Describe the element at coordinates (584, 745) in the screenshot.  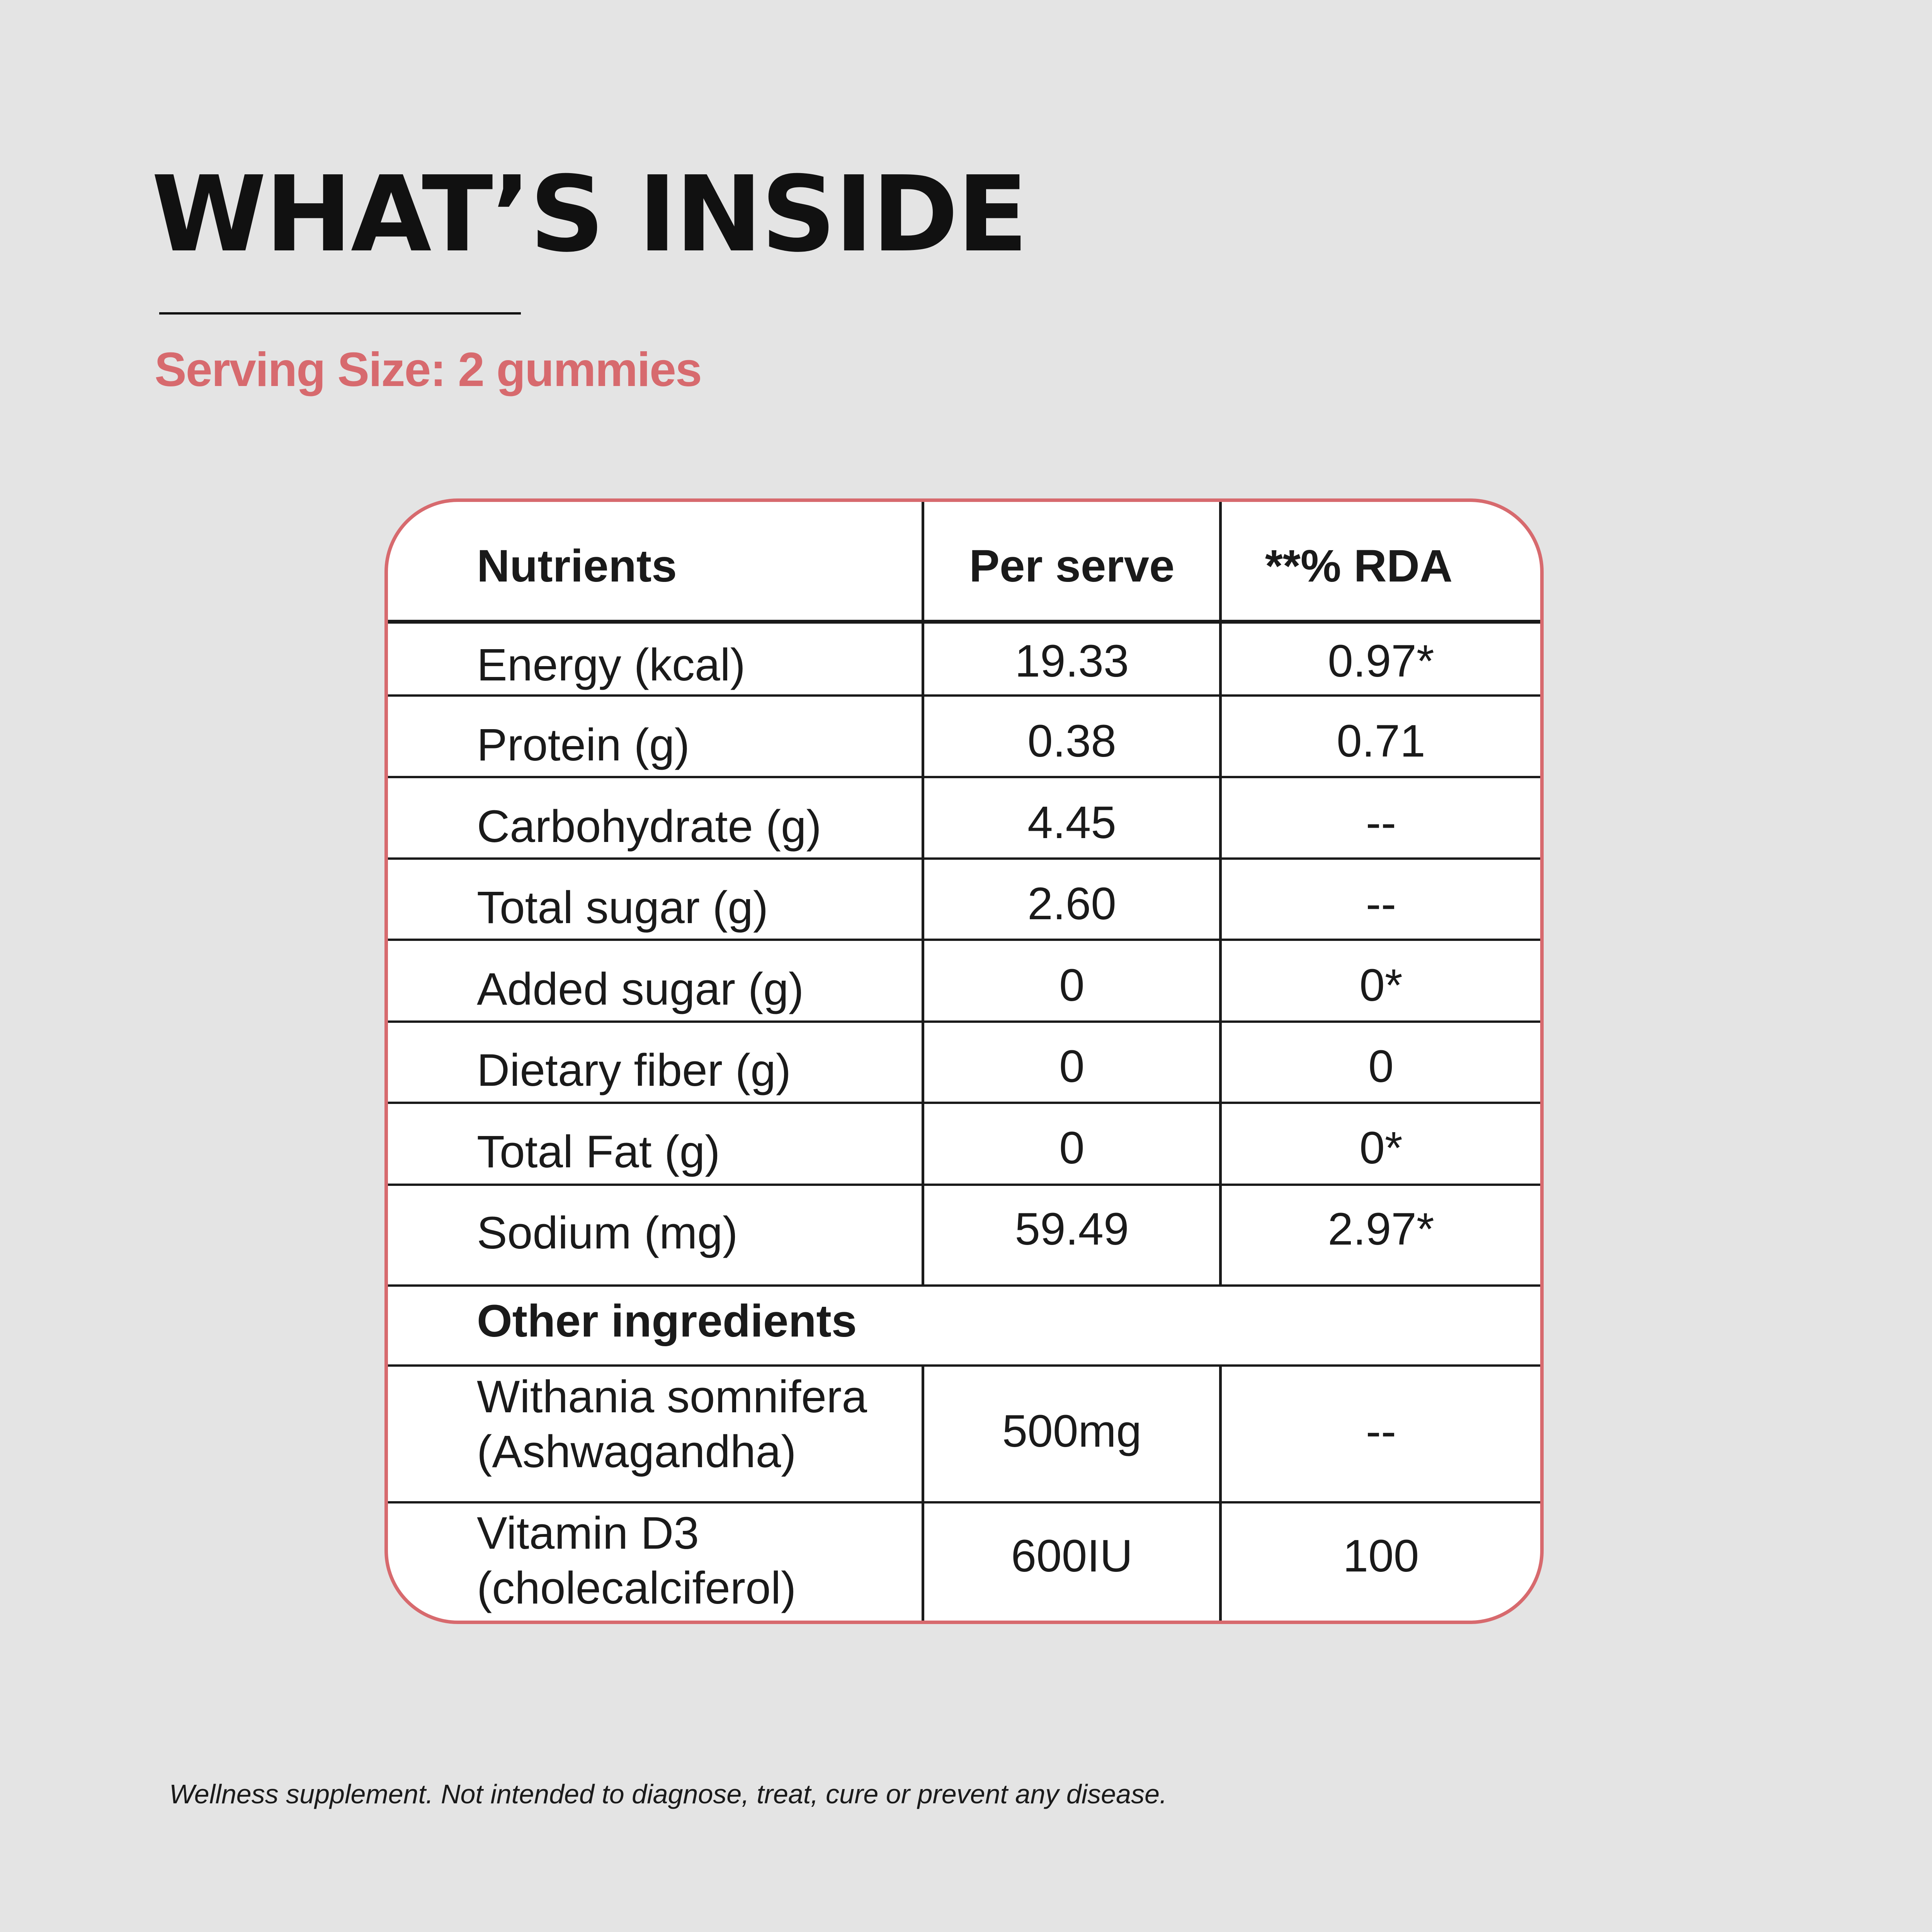
I see `nutrient-name: Protein (g)` at that location.